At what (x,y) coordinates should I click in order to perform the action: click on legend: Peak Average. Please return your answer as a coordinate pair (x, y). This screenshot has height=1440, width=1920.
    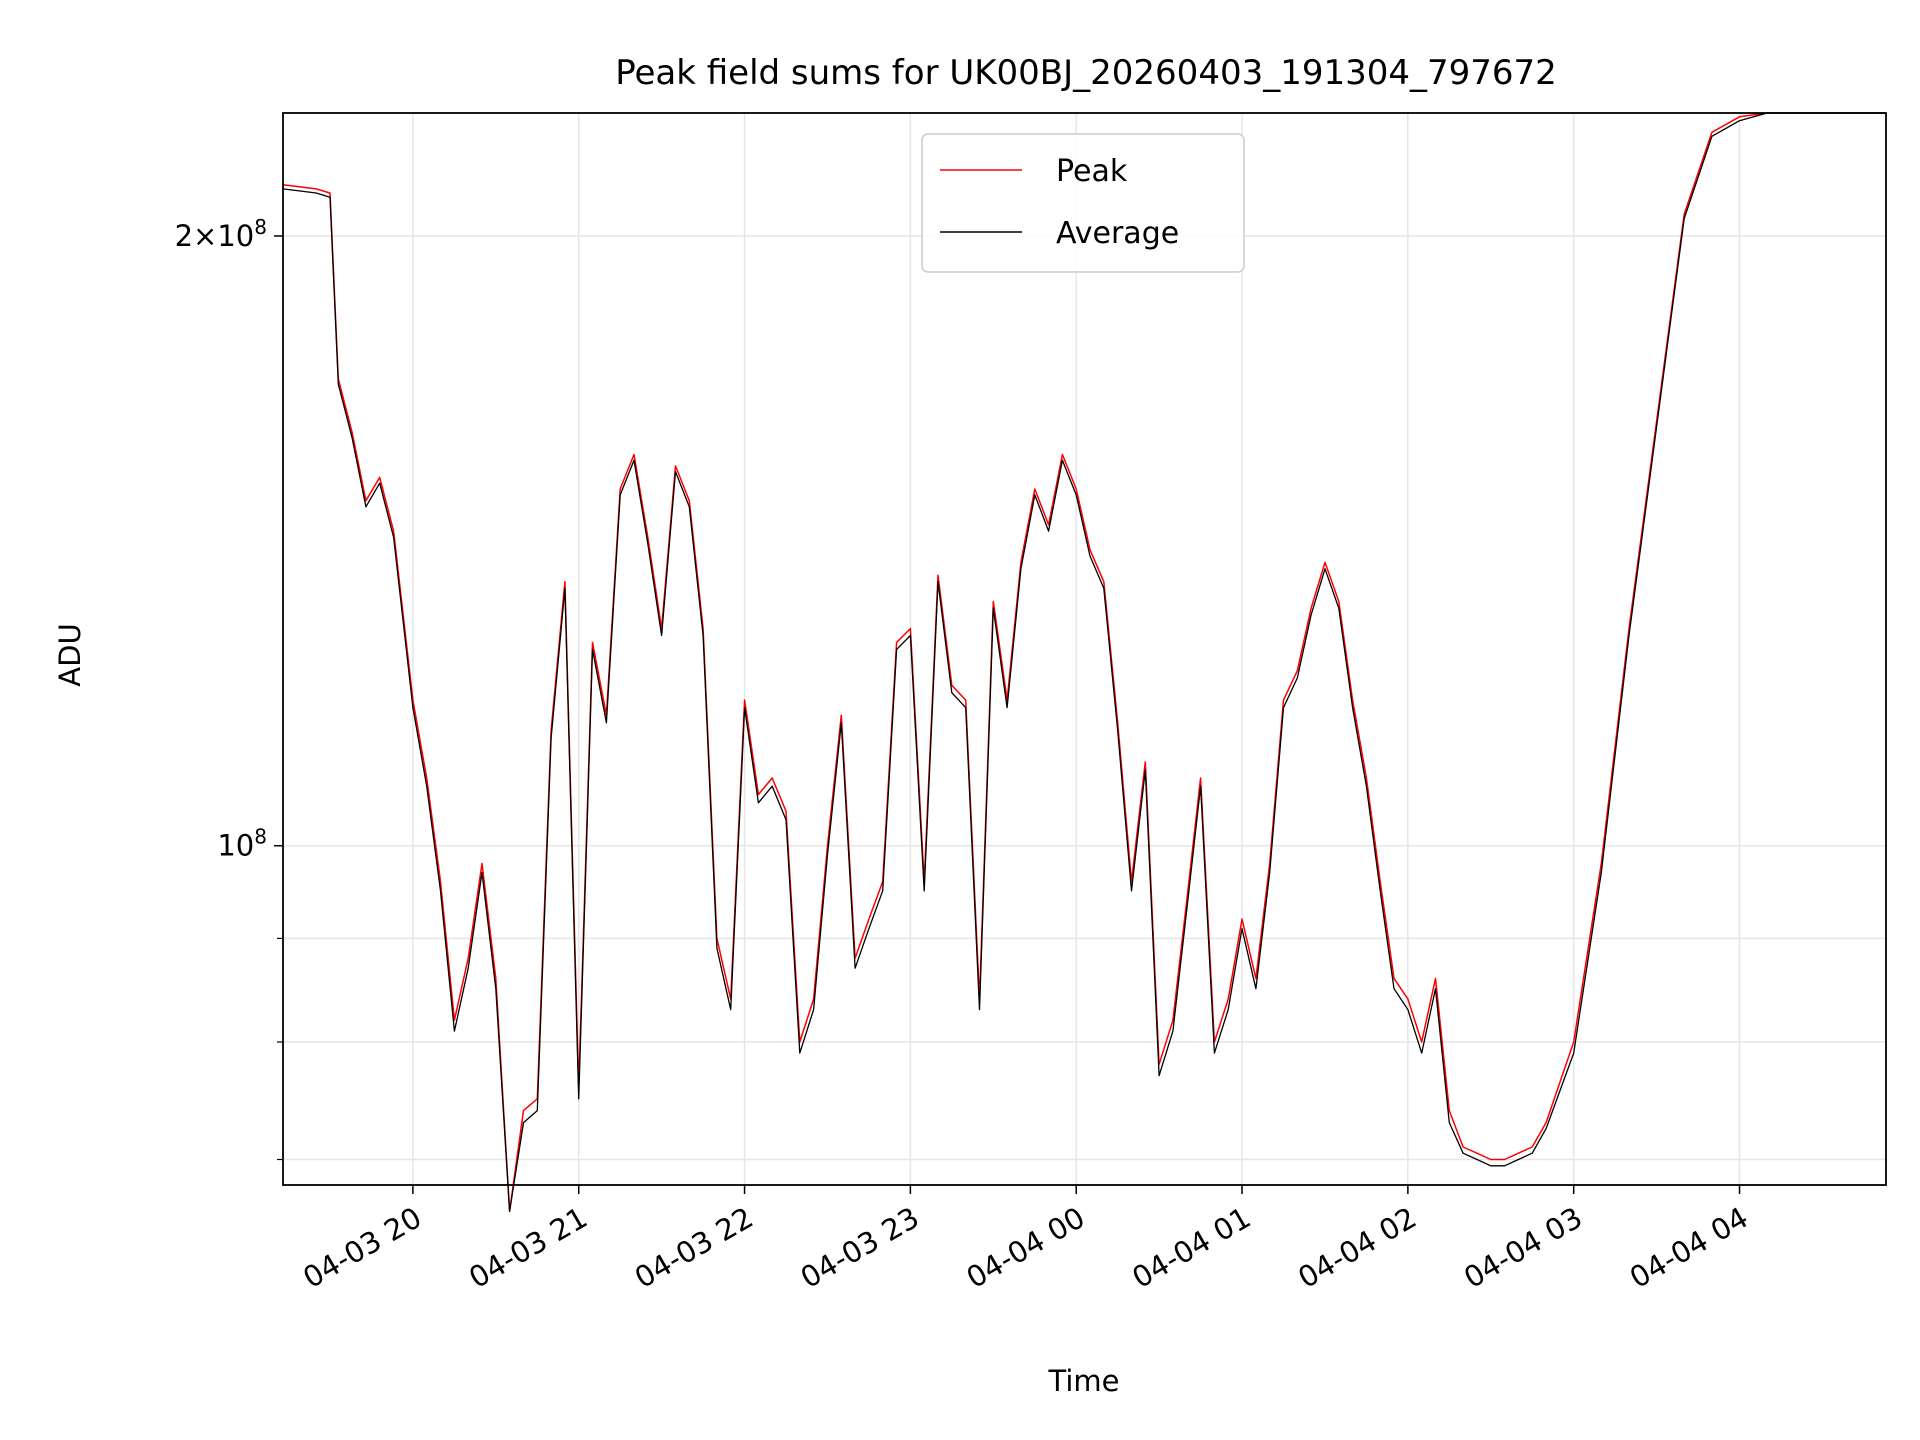
    Looking at the image, I should click on (1083, 203).